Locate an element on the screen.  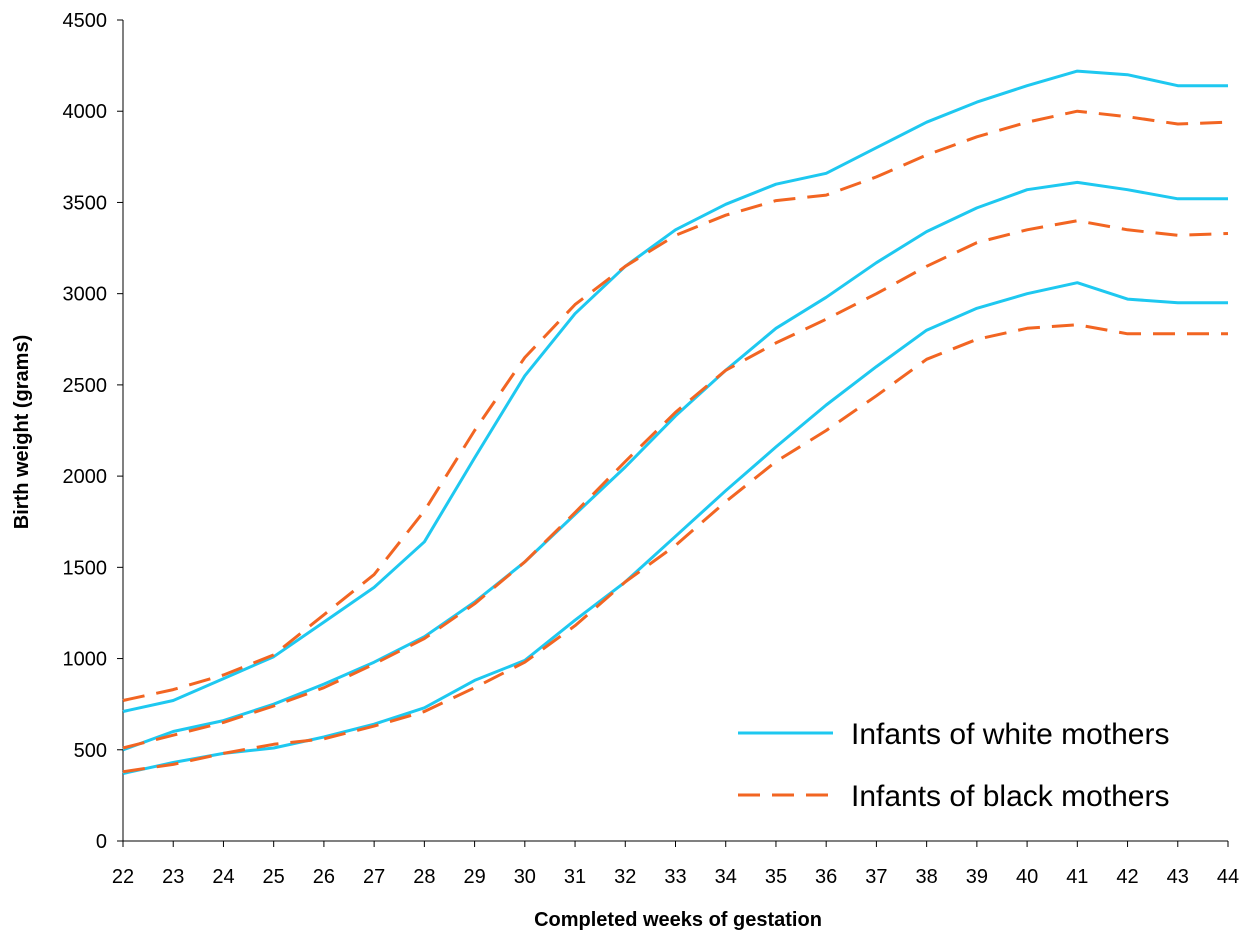
x-tick-label: 39 is located at coordinates (977, 877).